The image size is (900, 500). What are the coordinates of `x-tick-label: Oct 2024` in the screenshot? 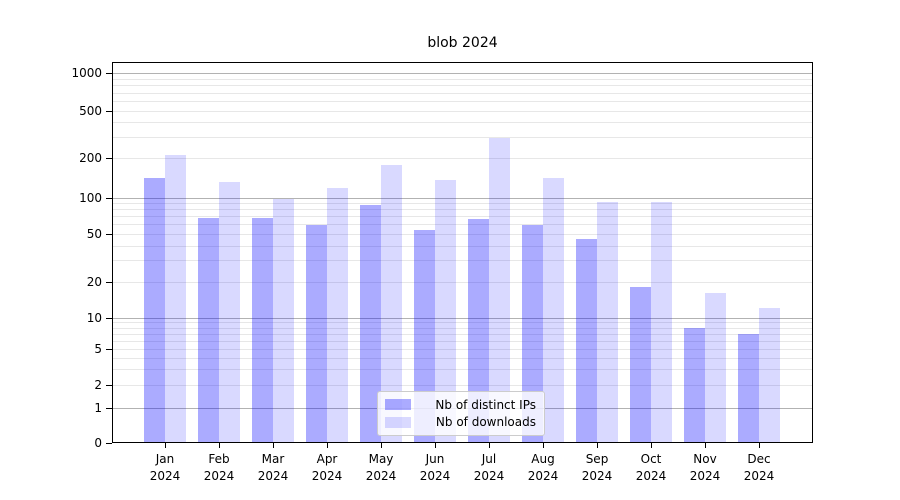 It's located at (651, 467).